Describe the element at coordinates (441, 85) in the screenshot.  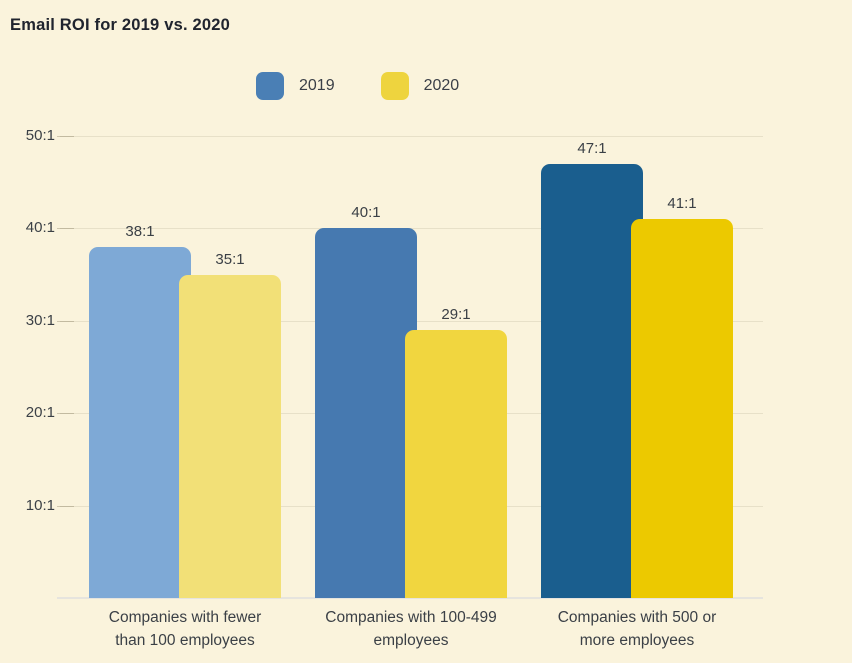
I see `legend-label-2020: 2020` at that location.